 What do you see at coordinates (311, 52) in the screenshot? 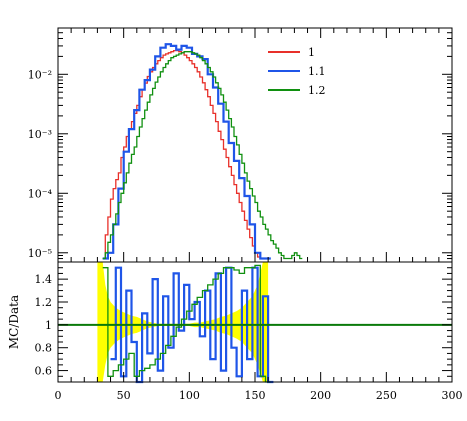
I see `legend-label-1: 1` at bounding box center [311, 52].